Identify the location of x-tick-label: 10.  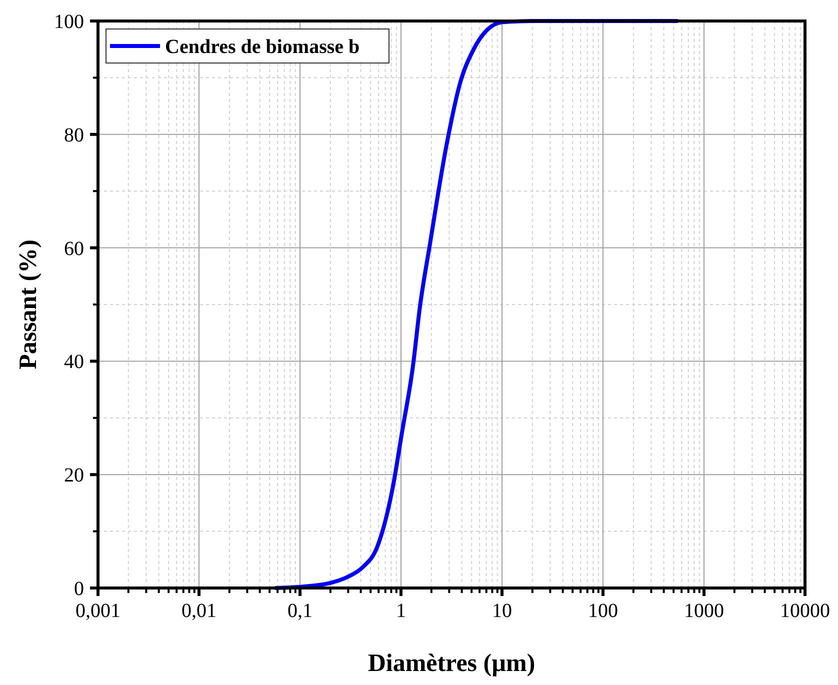
(502, 611).